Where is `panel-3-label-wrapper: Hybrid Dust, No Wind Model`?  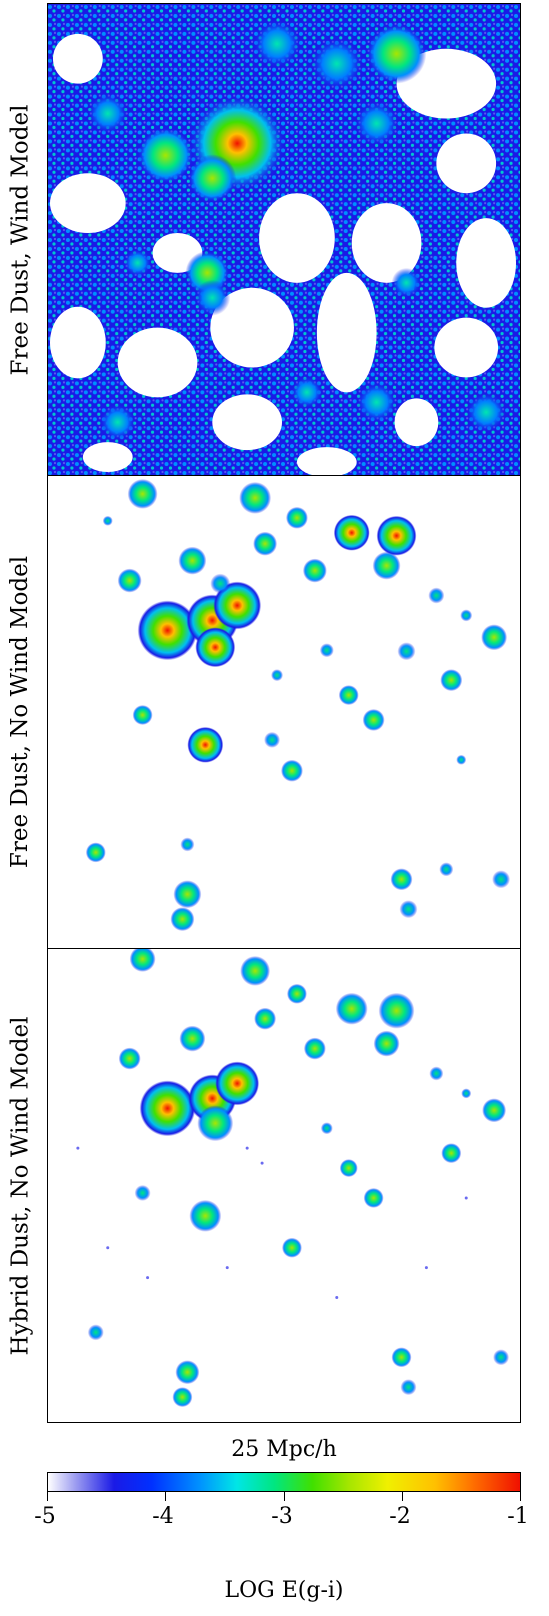
panel-3-label-wrapper: Hybrid Dust, No Wind Model is located at coordinates (20, 1185).